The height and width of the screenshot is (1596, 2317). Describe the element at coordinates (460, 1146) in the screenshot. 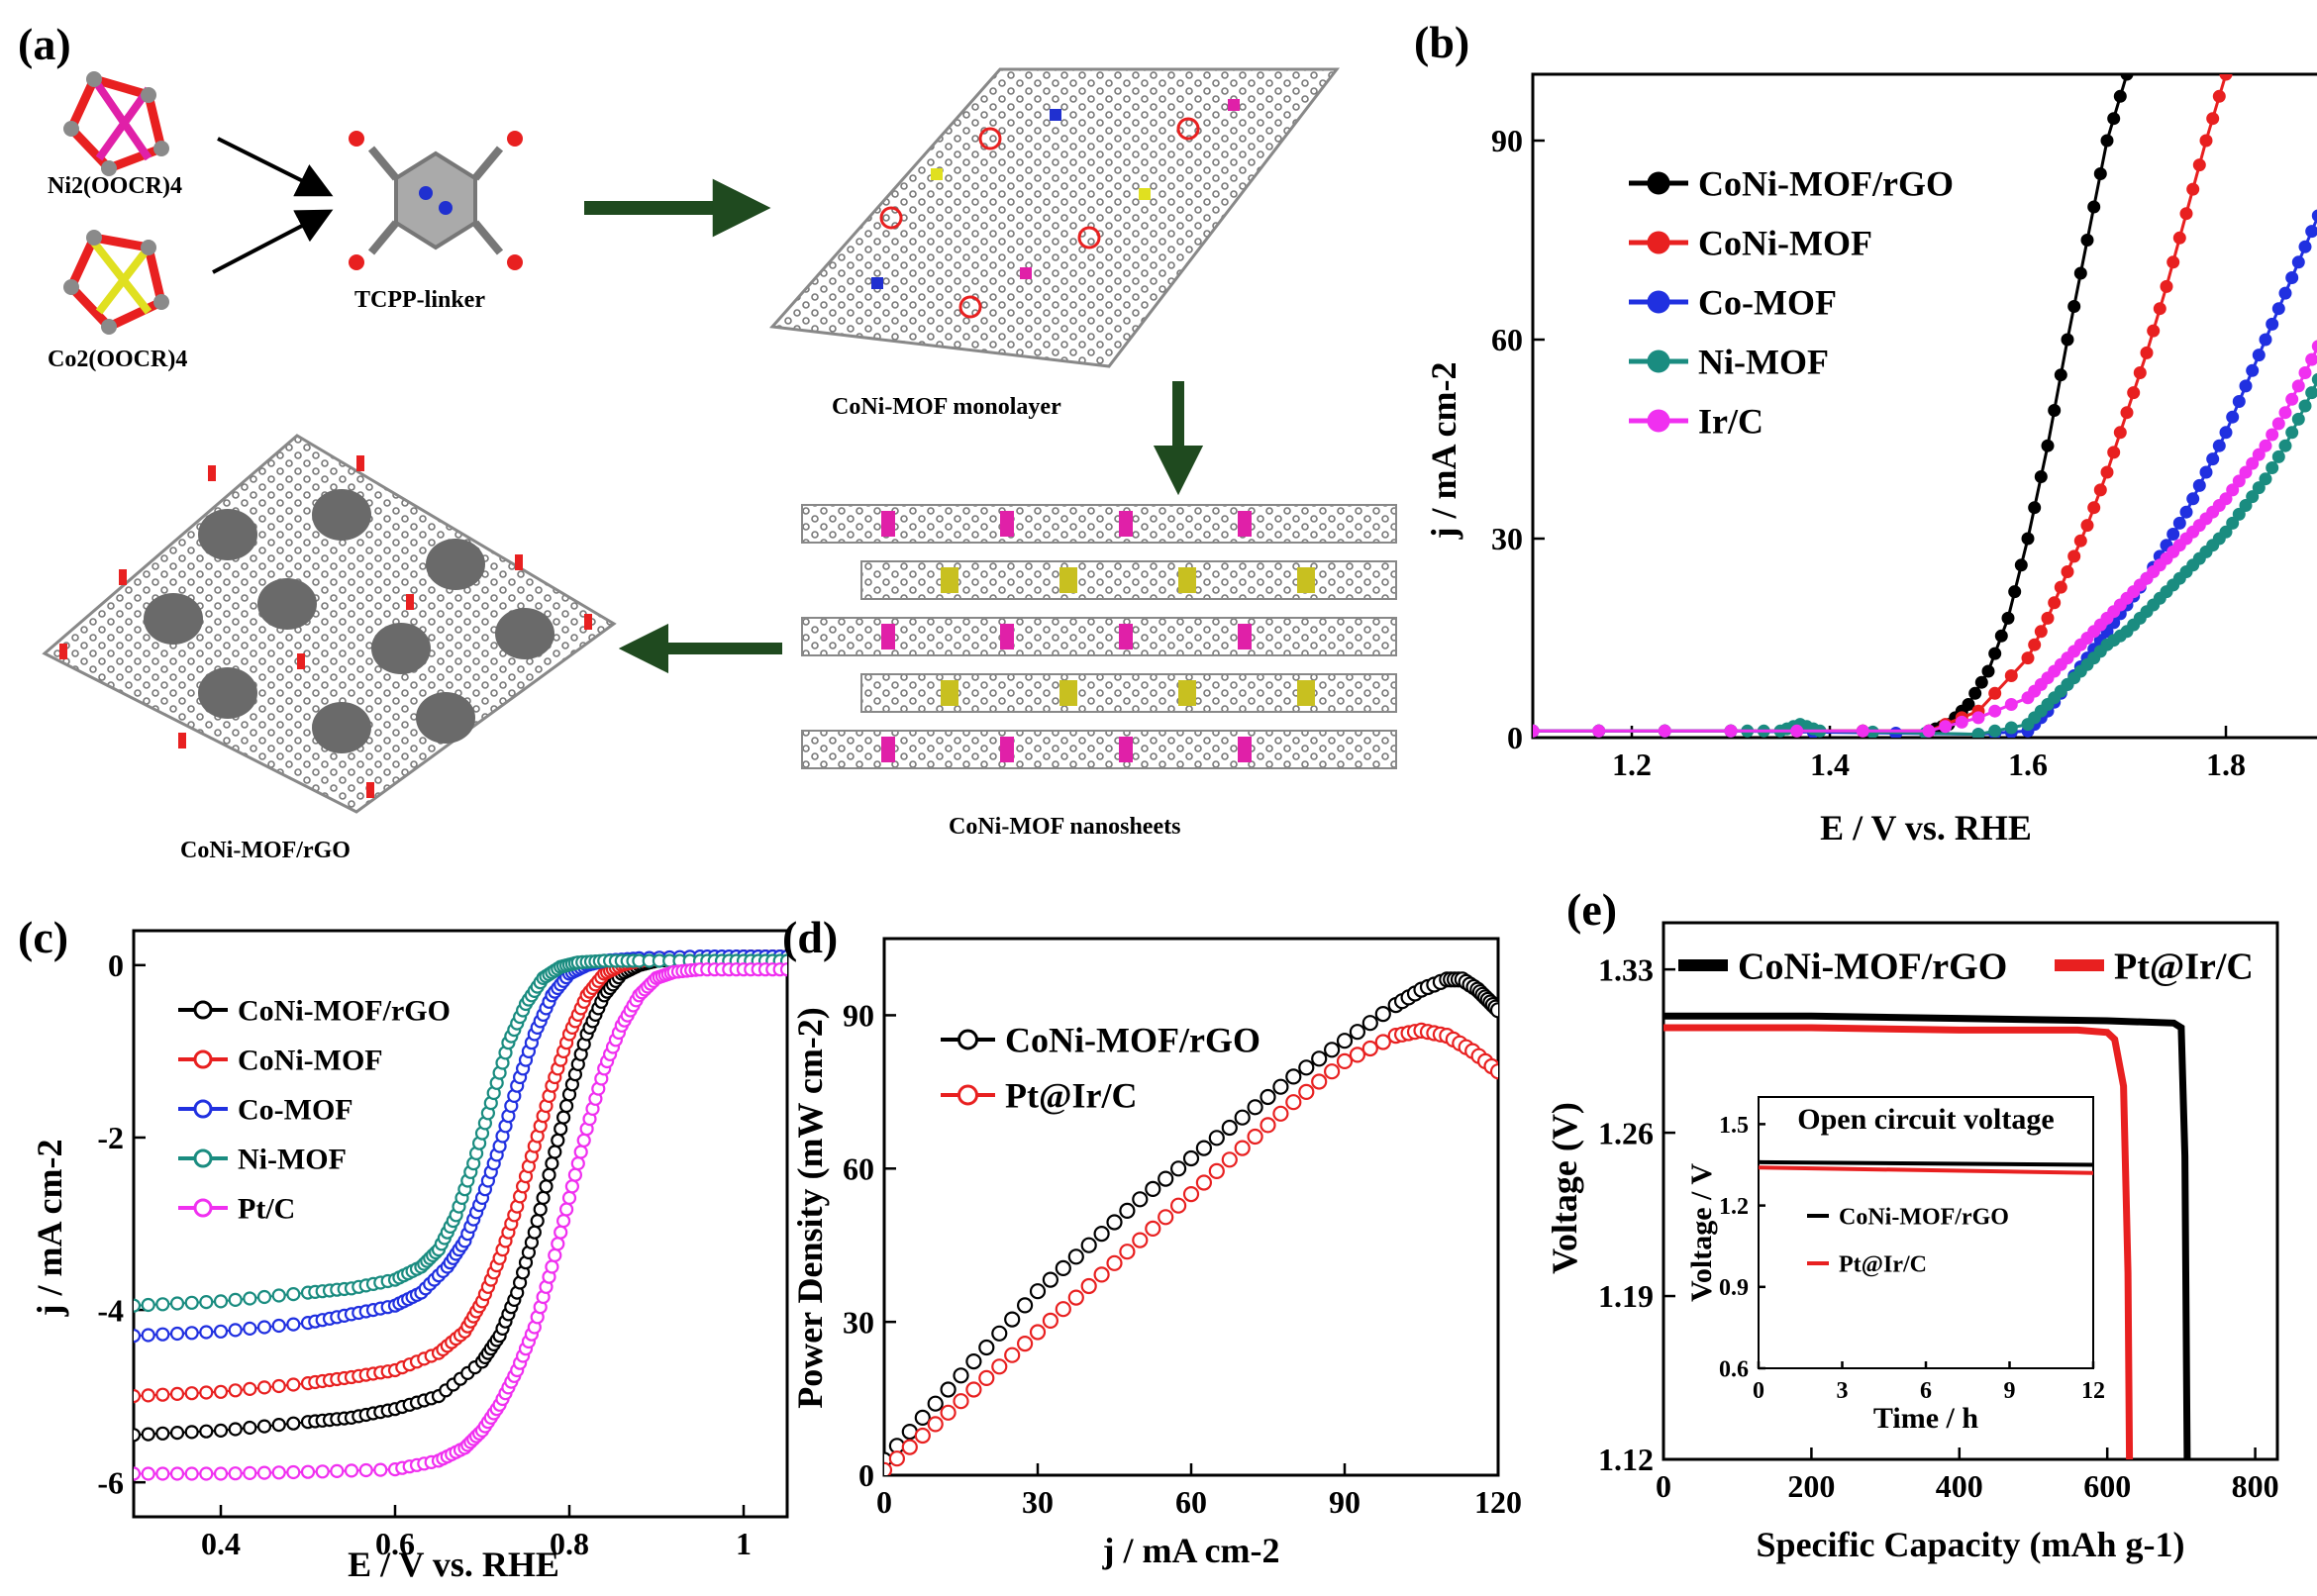

I see `series-line-co-mof` at that location.